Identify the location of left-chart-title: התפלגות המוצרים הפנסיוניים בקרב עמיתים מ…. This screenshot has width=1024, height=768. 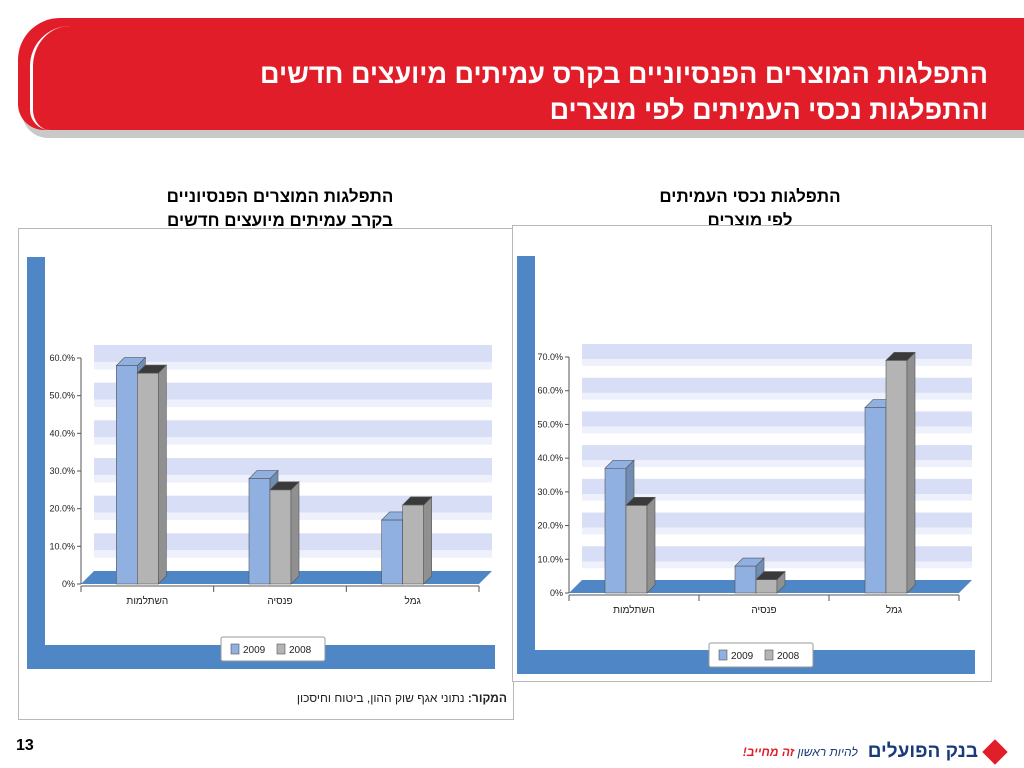
(280, 209).